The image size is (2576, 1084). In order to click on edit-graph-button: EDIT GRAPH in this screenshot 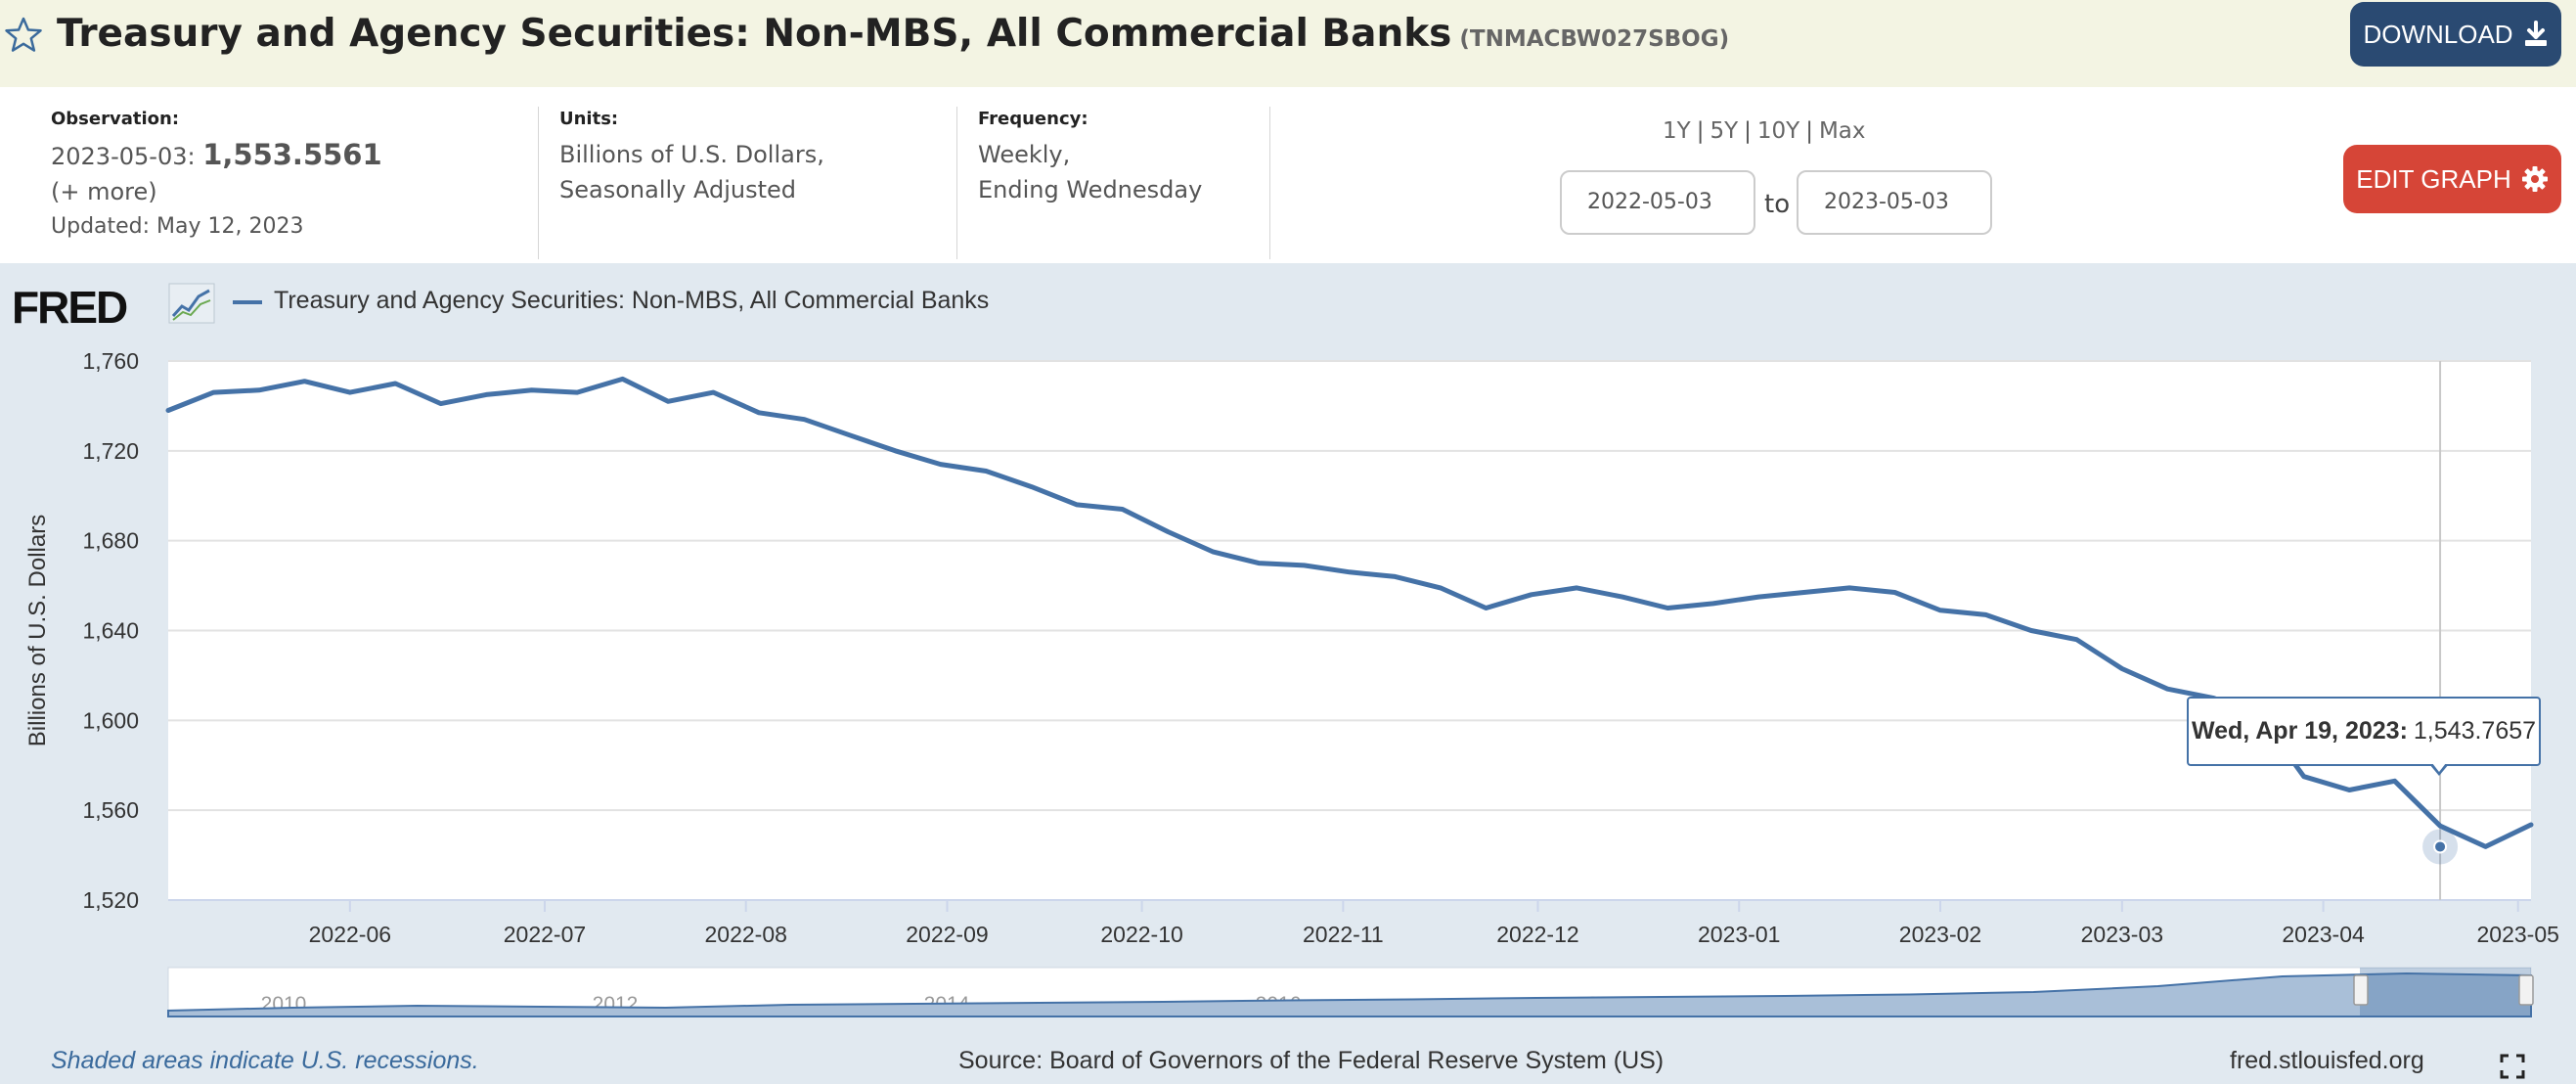, I will do `click(2452, 179)`.